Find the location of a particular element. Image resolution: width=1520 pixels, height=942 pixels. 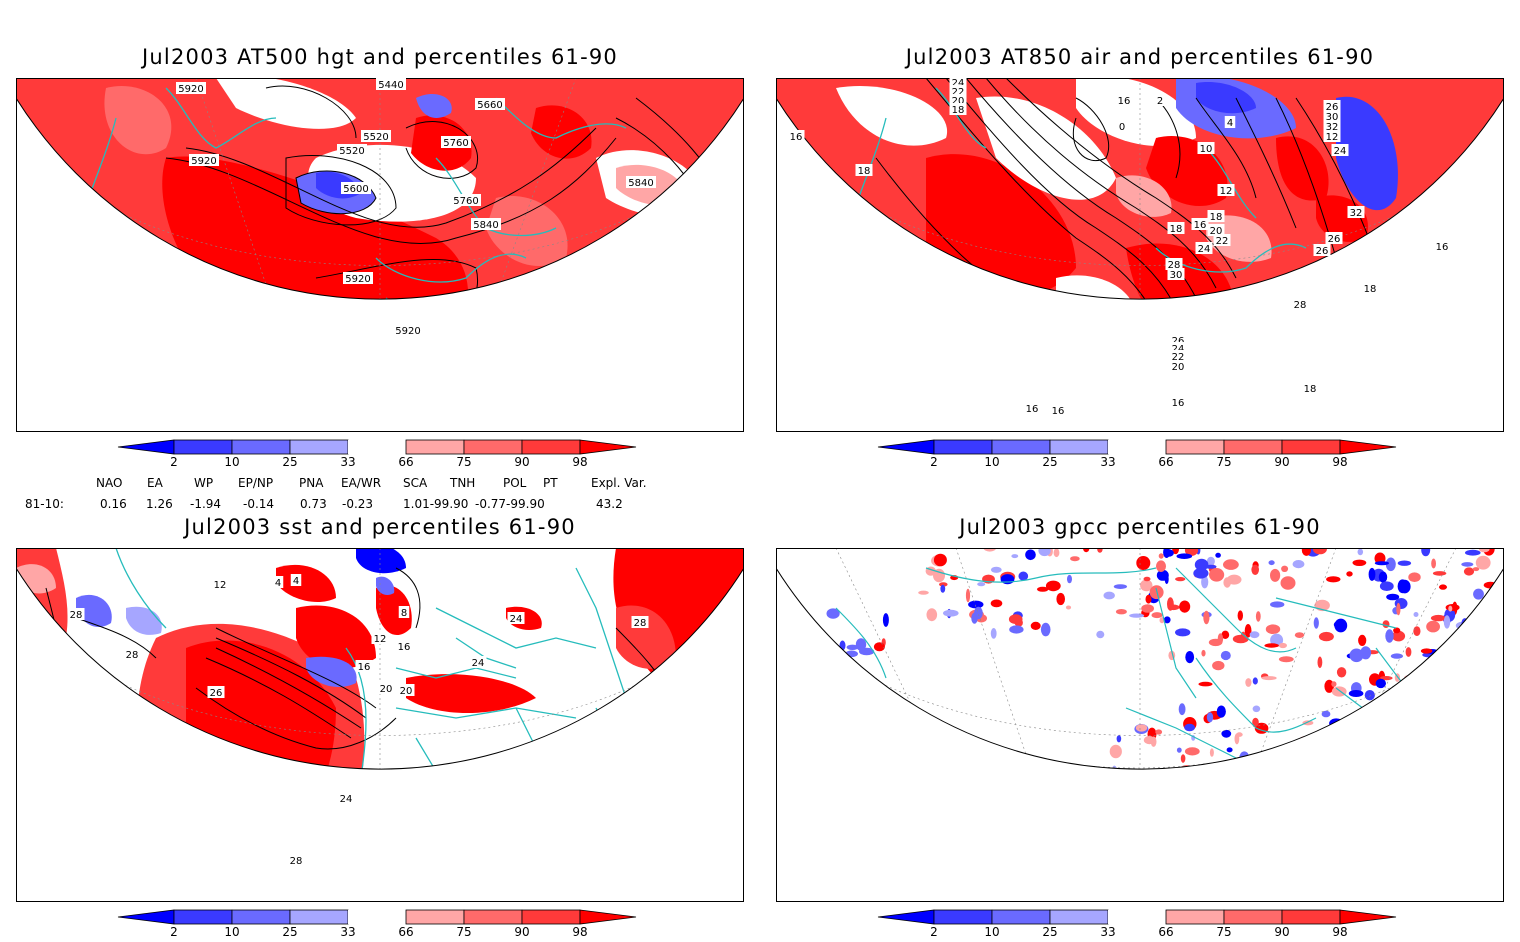

contour-label: 16 is located at coordinates (1124, 101).